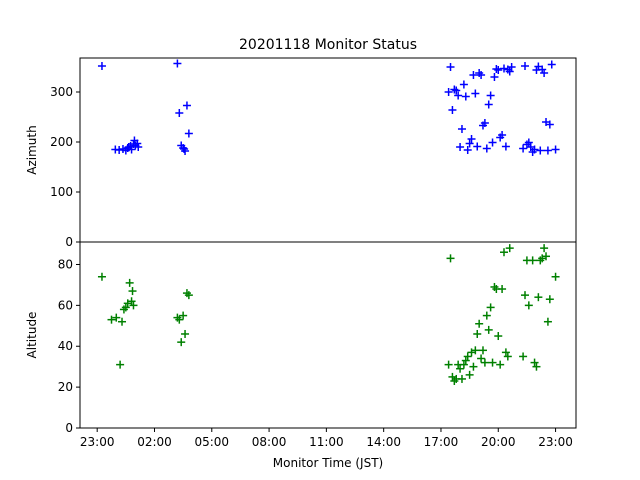 The image size is (640, 480). Describe the element at coordinates (328, 107) in the screenshot. I see `azimuth-points` at that location.